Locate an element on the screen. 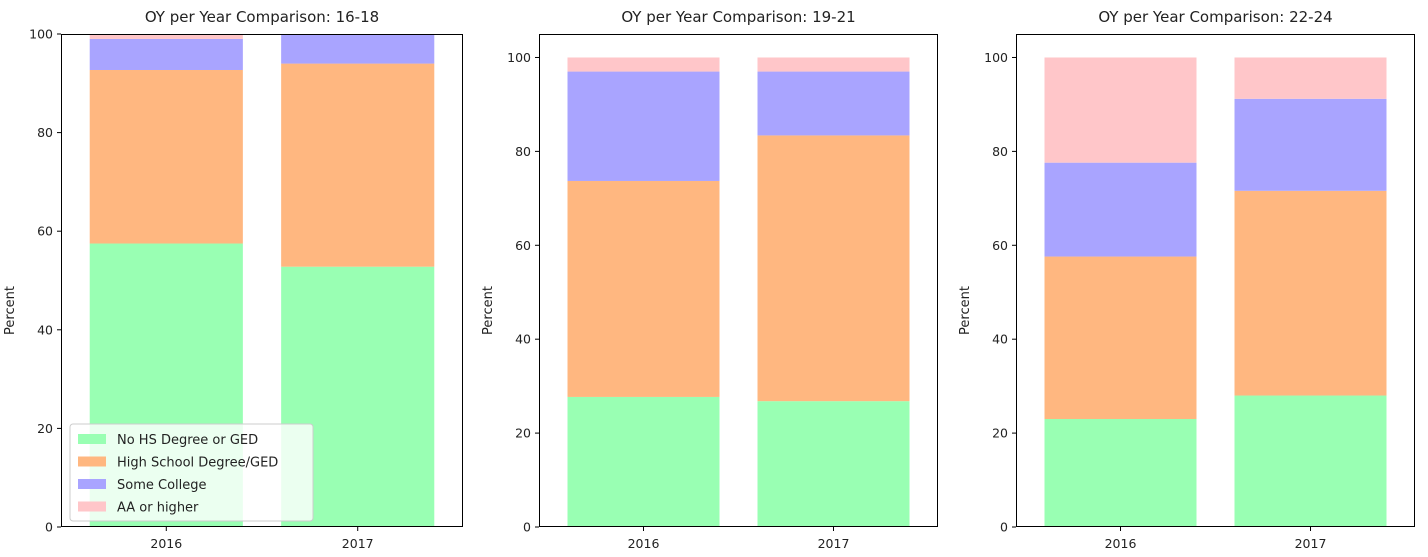 This screenshot has width=1428, height=557. legend-box is located at coordinates (191, 472).